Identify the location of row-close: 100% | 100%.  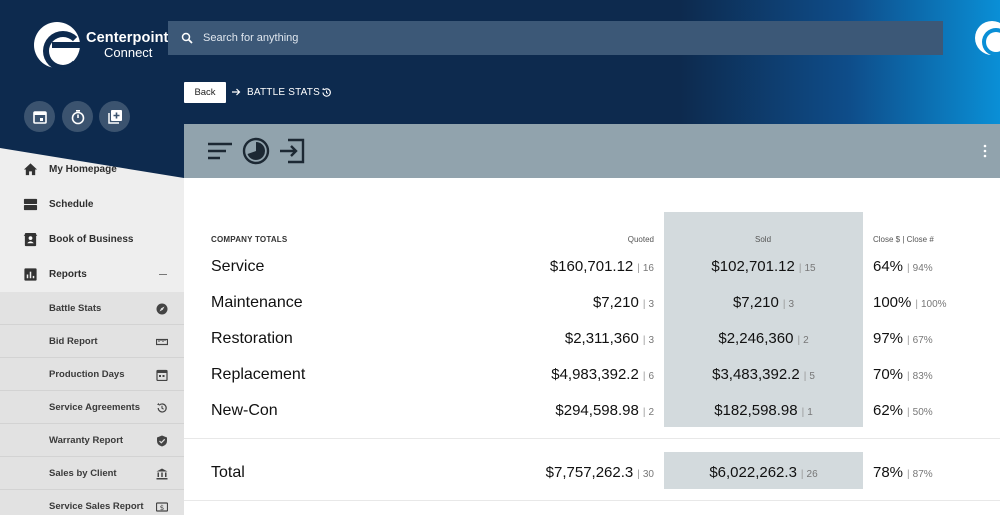
(910, 302).